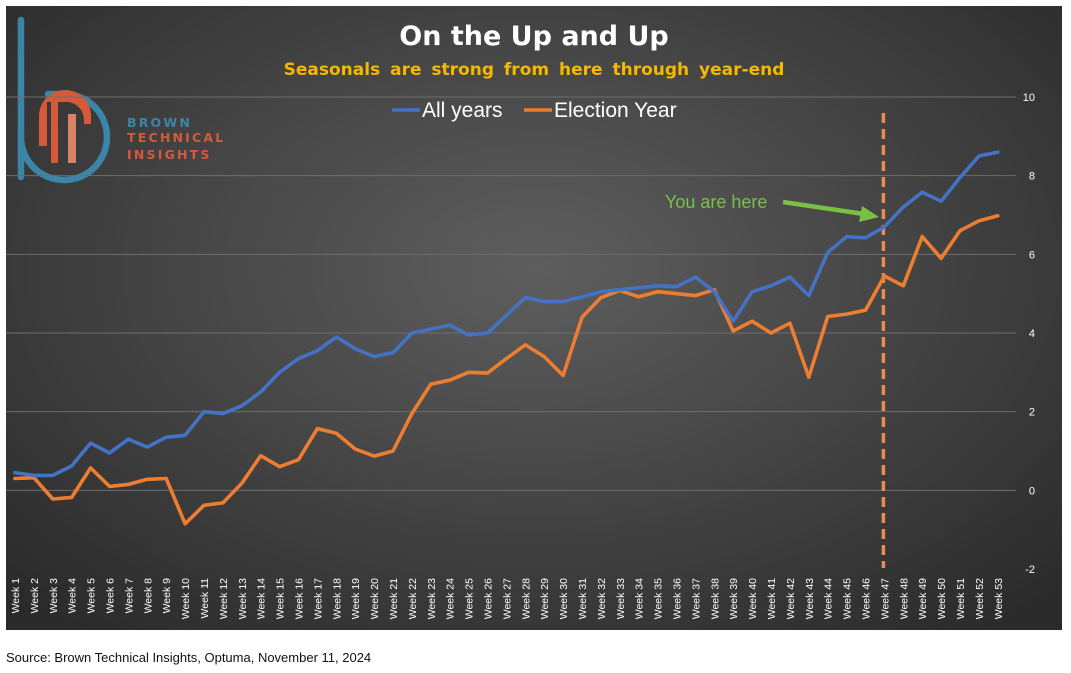  Describe the element at coordinates (262, 598) in the screenshot. I see `x-tick-label: Week 14` at that location.